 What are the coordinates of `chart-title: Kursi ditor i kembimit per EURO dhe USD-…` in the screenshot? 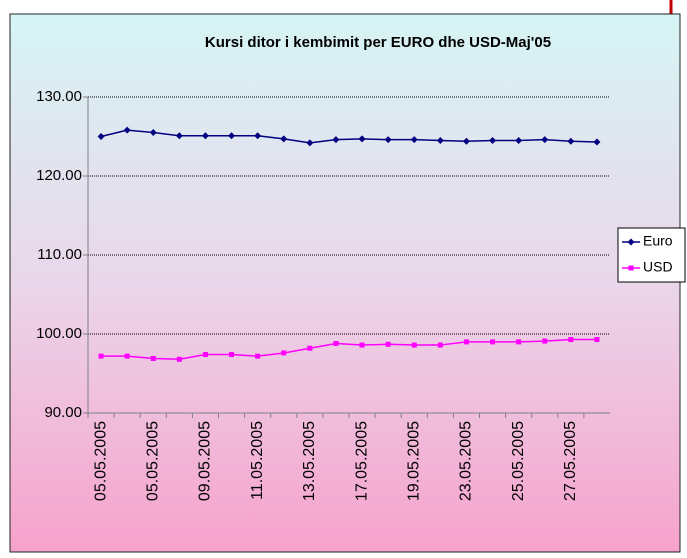 It's located at (378, 42).